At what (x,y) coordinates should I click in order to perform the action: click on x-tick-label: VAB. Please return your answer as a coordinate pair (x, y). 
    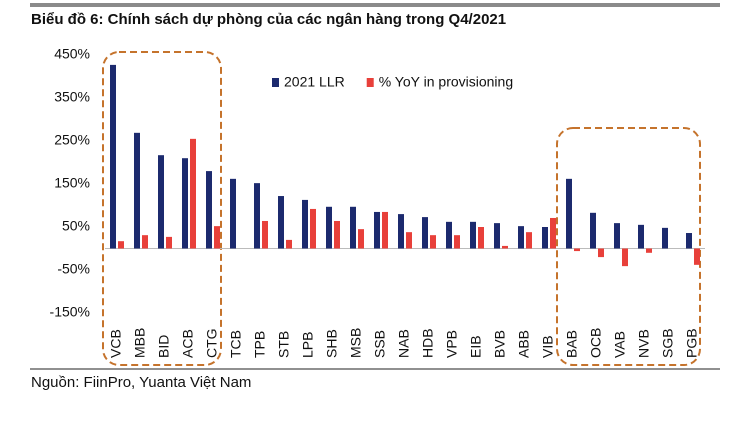
    Looking at the image, I should click on (620, 344).